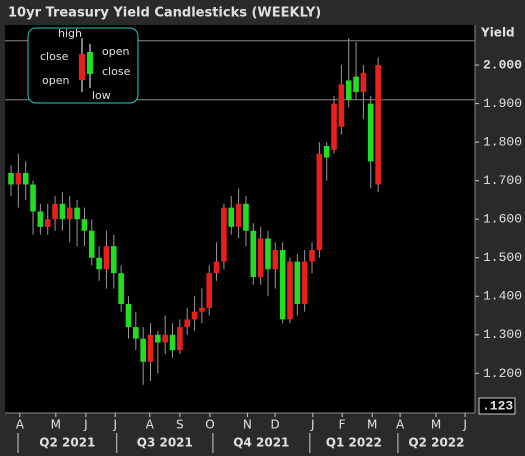 The height and width of the screenshot is (456, 525). What do you see at coordinates (209, 425) in the screenshot?
I see `x-tick-label: O` at bounding box center [209, 425].